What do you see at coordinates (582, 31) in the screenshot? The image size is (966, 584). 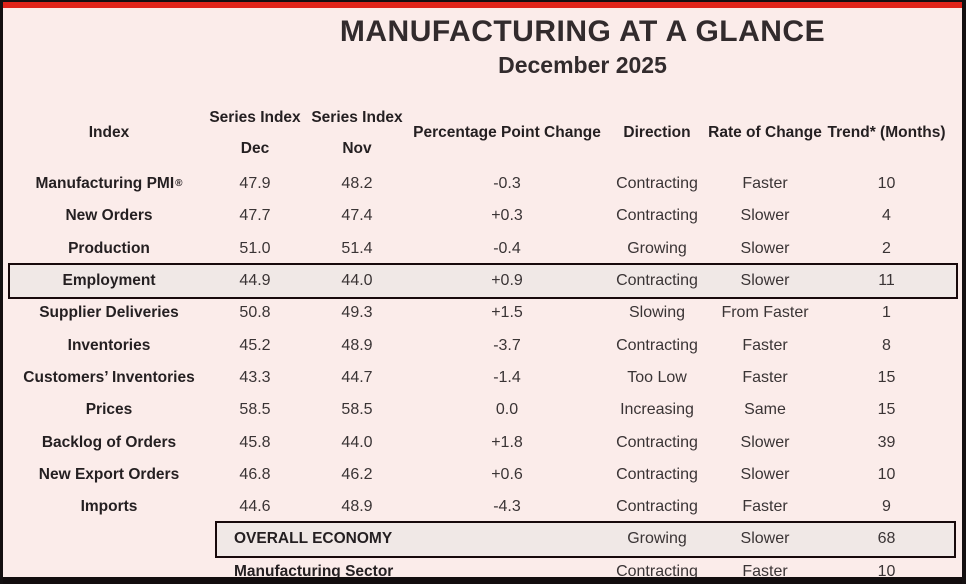 I see `page-title: MANUFACTURING AT A GLANCE` at bounding box center [582, 31].